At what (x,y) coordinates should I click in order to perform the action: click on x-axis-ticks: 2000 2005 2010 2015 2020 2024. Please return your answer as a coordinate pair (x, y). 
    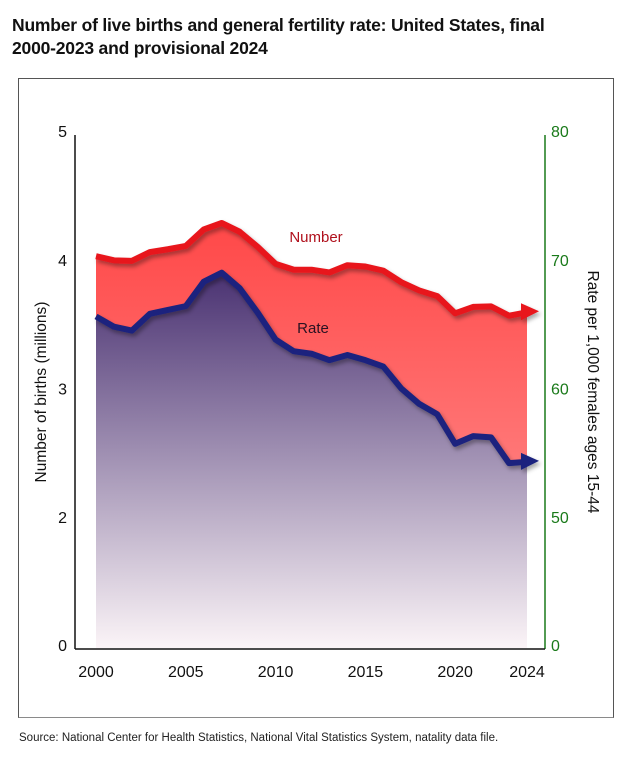
    Looking at the image, I should click on (311, 672).